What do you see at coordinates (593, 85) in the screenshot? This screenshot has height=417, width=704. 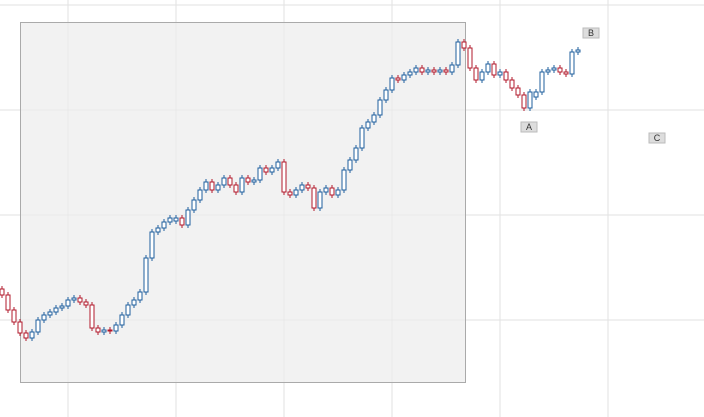 I see `annotations: A B C` at bounding box center [593, 85].